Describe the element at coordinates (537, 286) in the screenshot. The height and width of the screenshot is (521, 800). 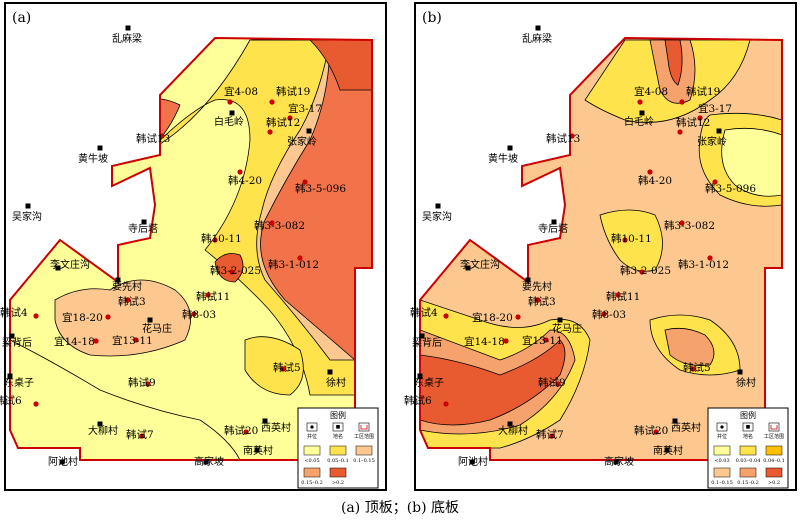
I see `place-label: 要先村` at that location.